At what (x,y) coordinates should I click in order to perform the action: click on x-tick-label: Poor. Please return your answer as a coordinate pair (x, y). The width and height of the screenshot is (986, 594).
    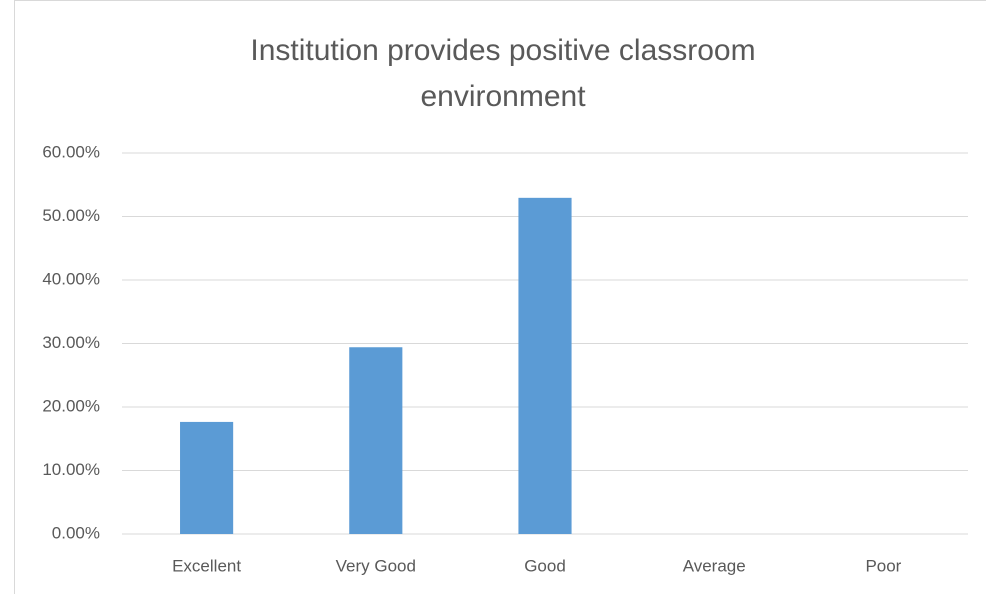
    Looking at the image, I should click on (883, 565).